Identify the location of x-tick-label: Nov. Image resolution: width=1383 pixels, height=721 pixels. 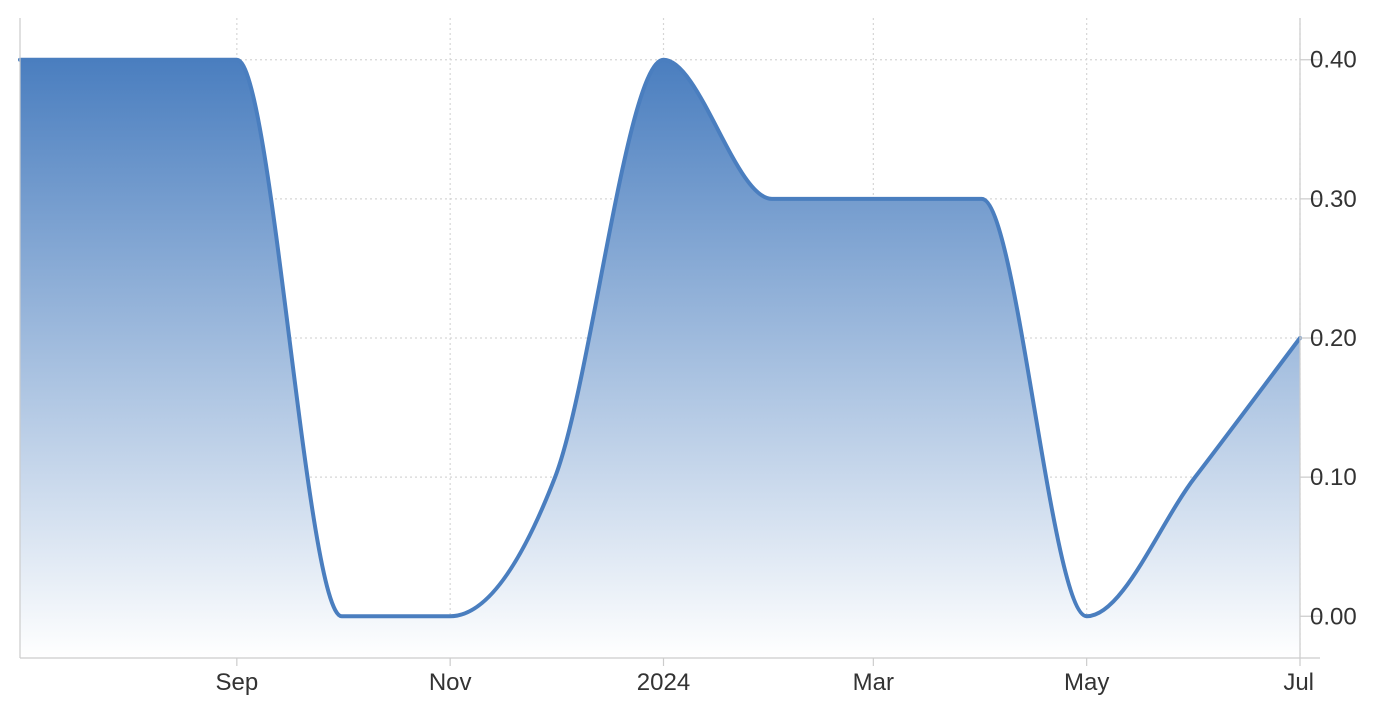
(450, 682).